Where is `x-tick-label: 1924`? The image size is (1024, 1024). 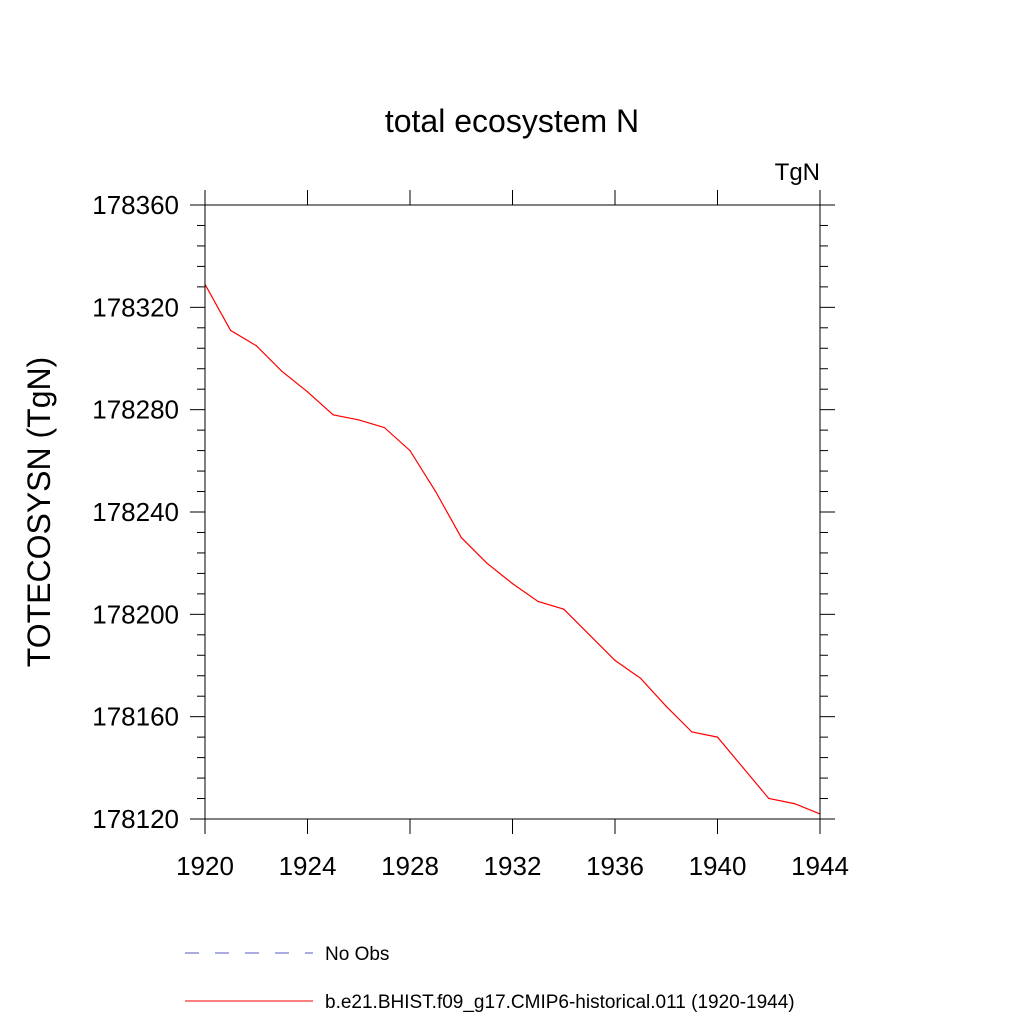
x-tick-label: 1924 is located at coordinates (308, 866).